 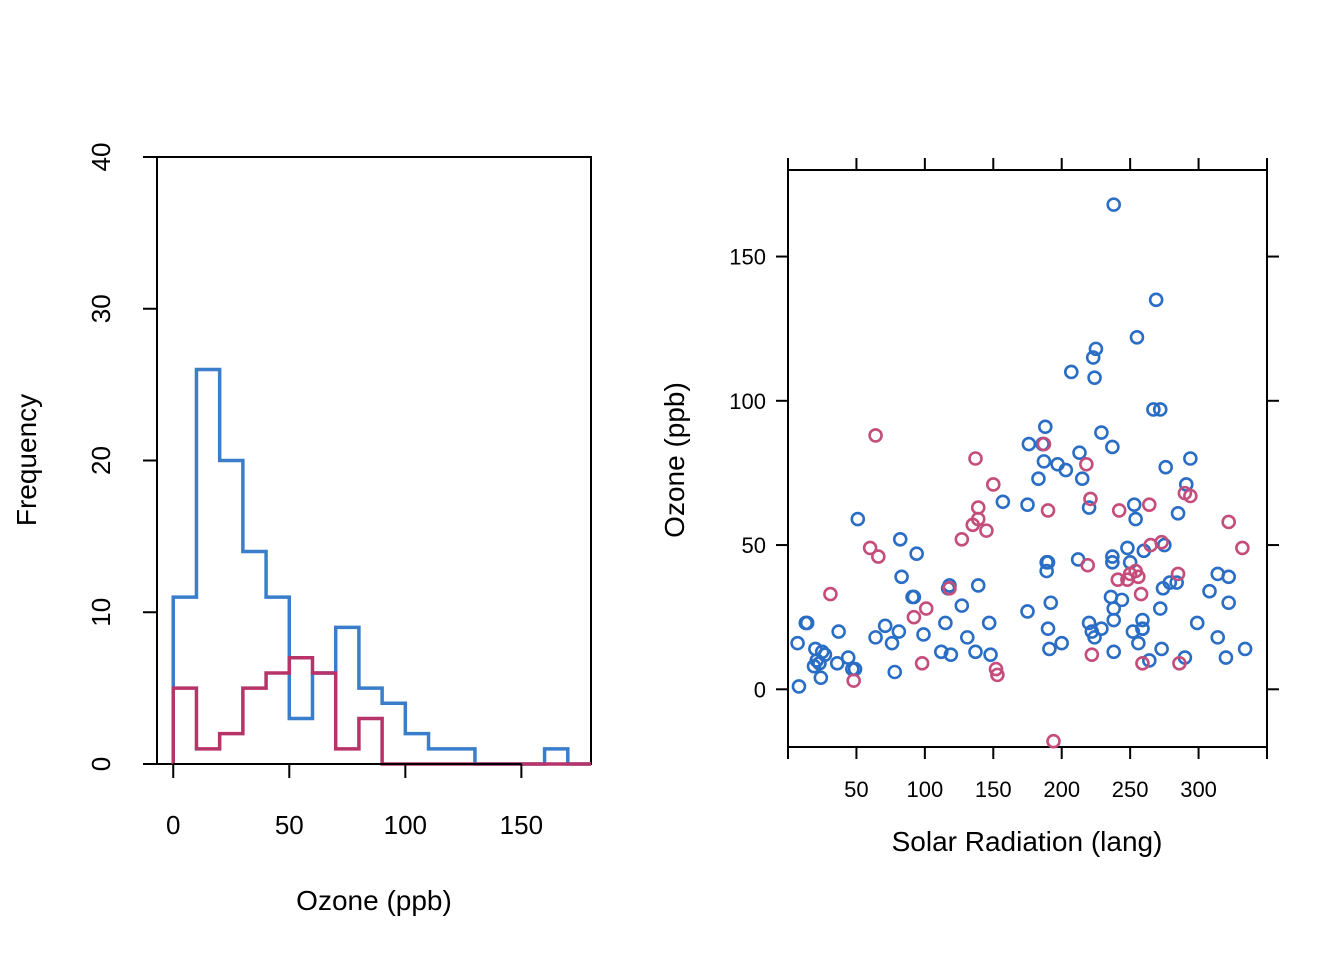 What do you see at coordinates (101, 157) in the screenshot?
I see `histogram-y-tick-label: 40` at bounding box center [101, 157].